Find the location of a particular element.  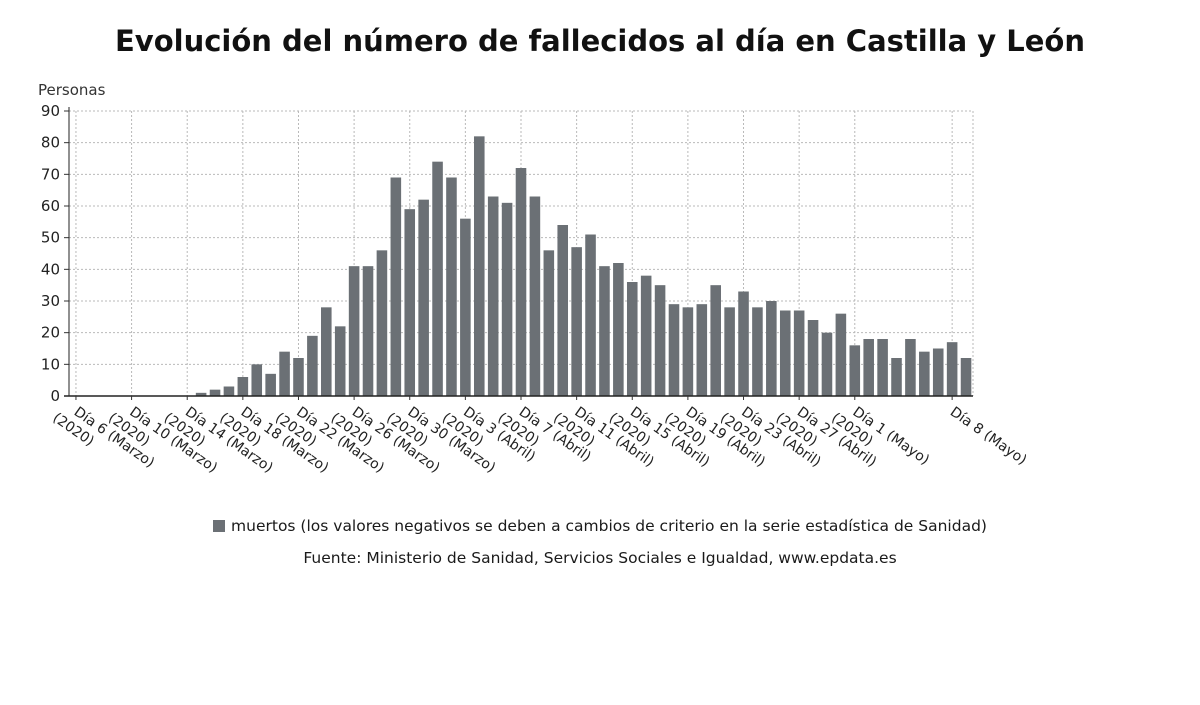

y-tick-label: 40 is located at coordinates (50, 269).